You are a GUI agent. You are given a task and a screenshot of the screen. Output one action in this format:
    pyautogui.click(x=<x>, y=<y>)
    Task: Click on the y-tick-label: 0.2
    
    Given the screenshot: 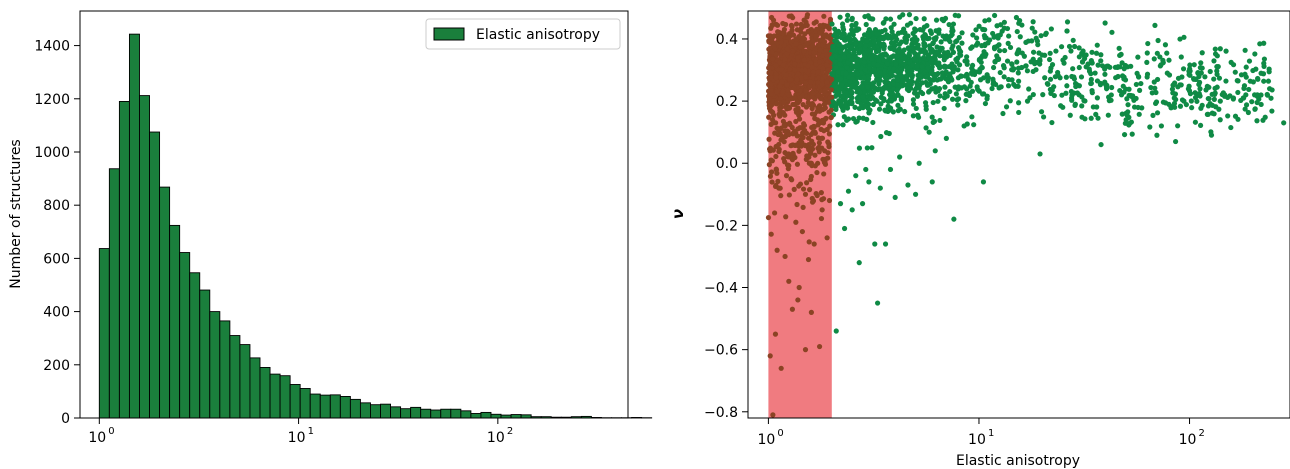 What is the action you would take?
    pyautogui.click(x=727, y=102)
    